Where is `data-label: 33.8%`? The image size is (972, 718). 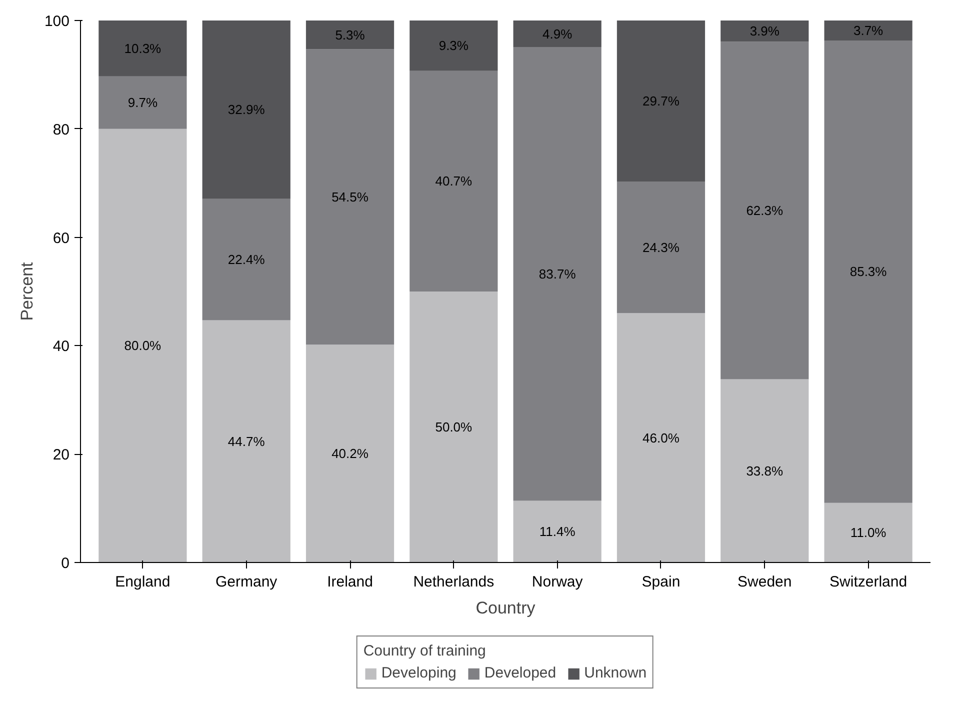 data-label: 33.8% is located at coordinates (765, 470).